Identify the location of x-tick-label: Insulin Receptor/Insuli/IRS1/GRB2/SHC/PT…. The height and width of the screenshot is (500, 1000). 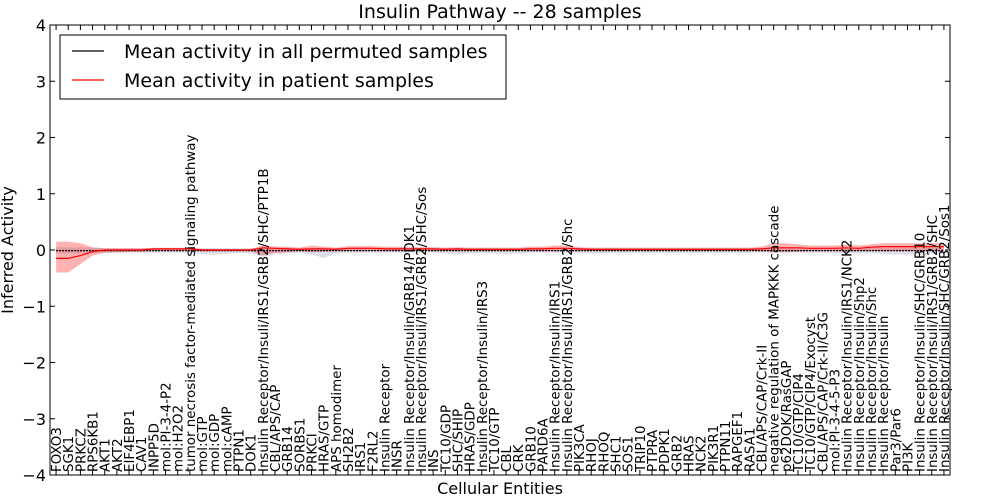
(264, 320).